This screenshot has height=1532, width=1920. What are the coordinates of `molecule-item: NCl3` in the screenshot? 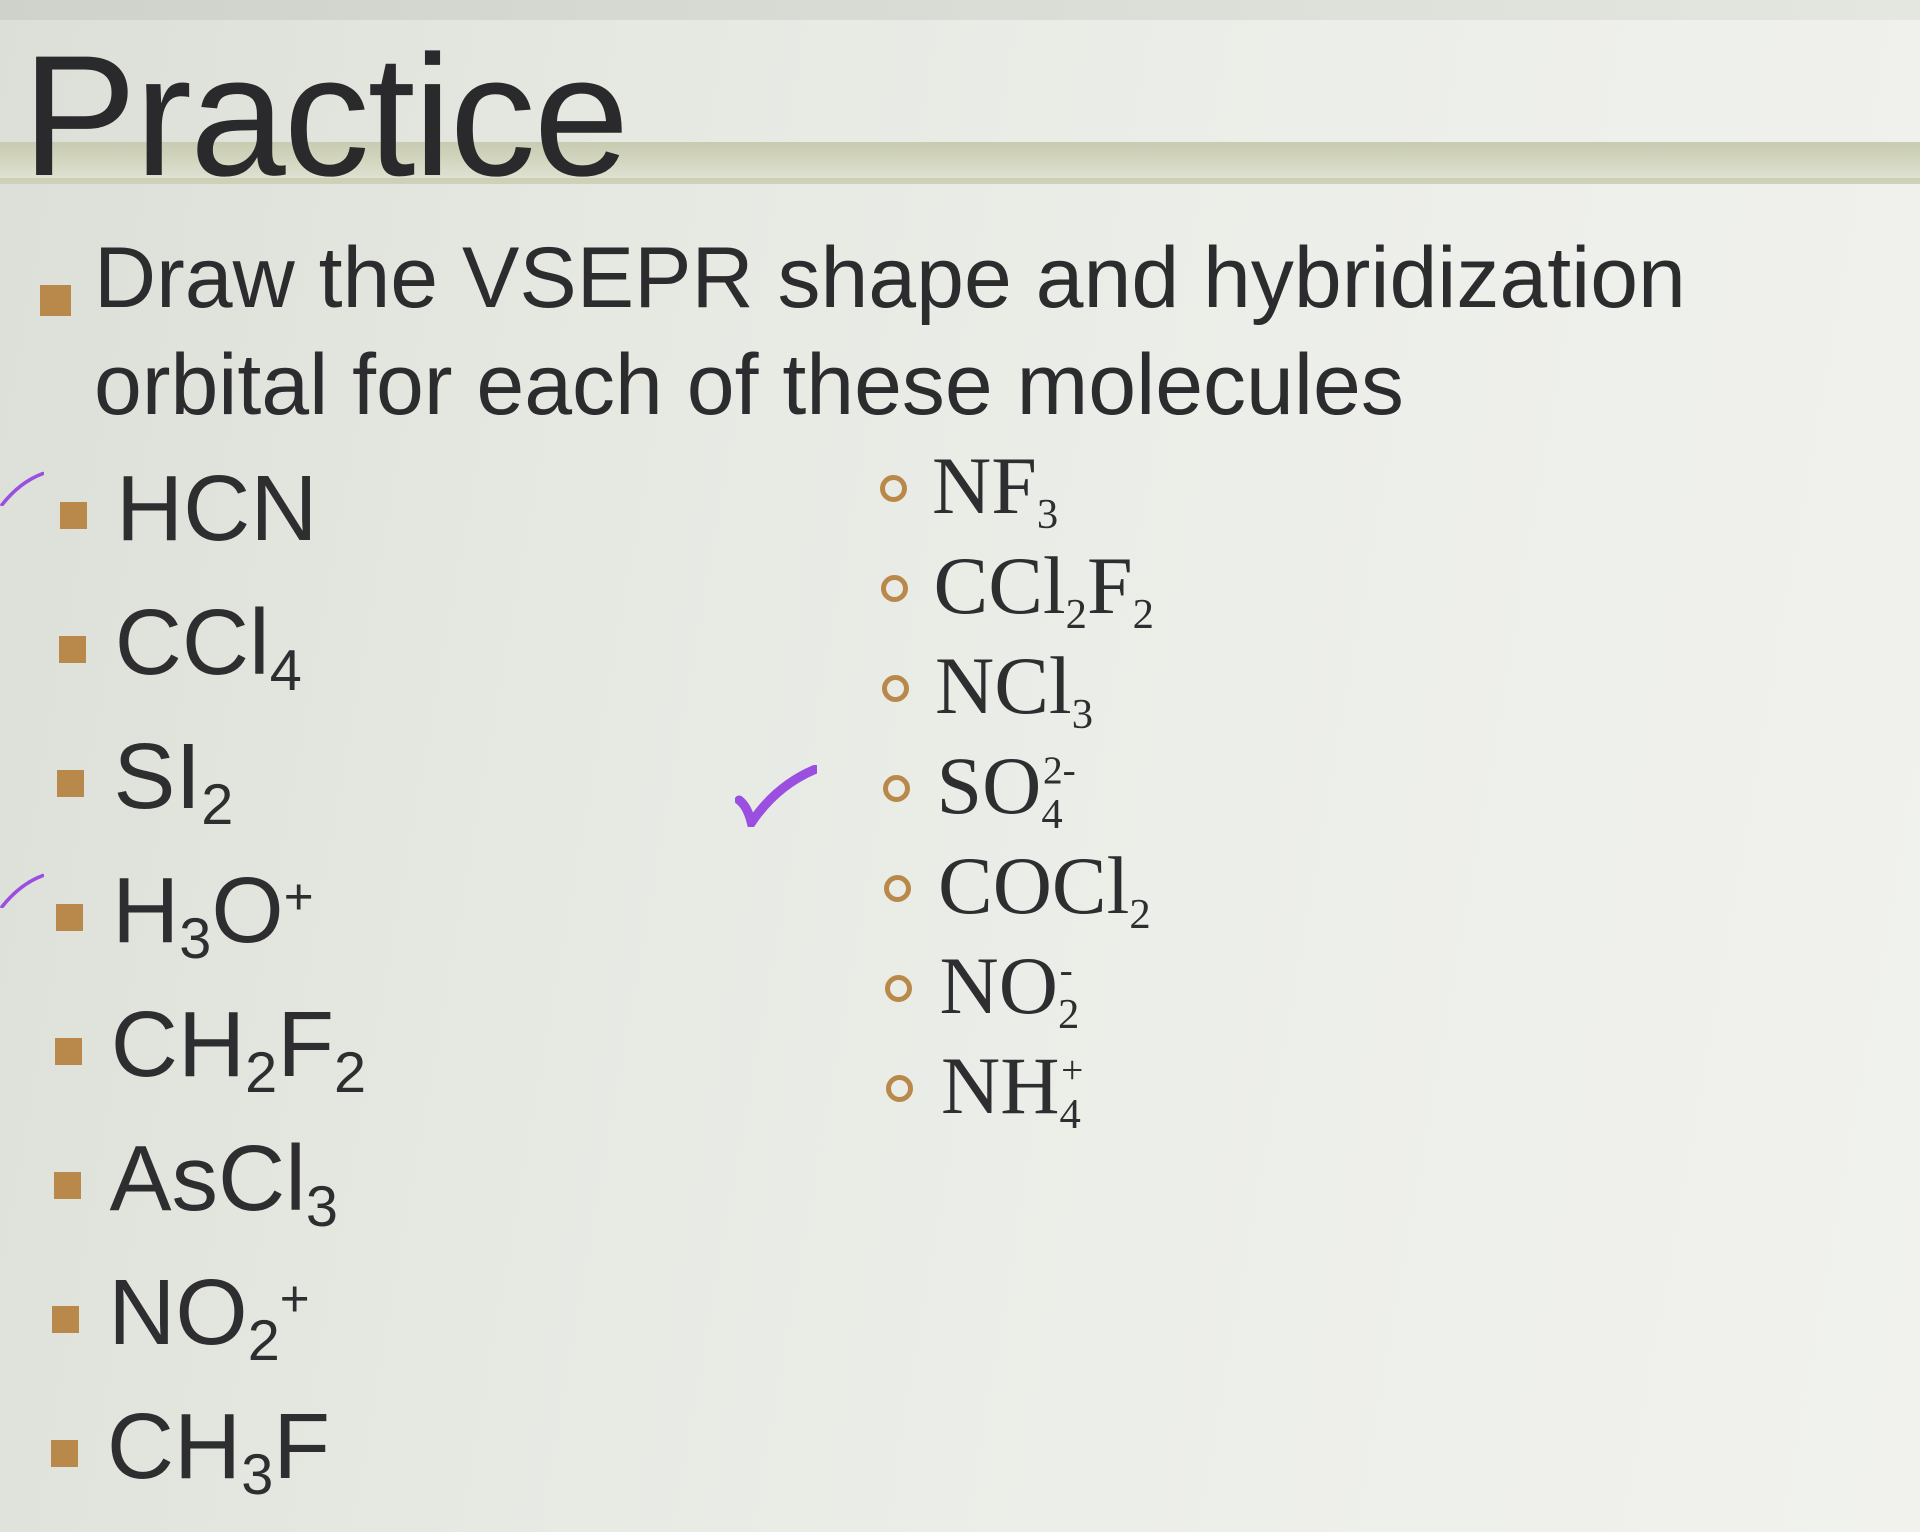 It's located at (1014, 691).